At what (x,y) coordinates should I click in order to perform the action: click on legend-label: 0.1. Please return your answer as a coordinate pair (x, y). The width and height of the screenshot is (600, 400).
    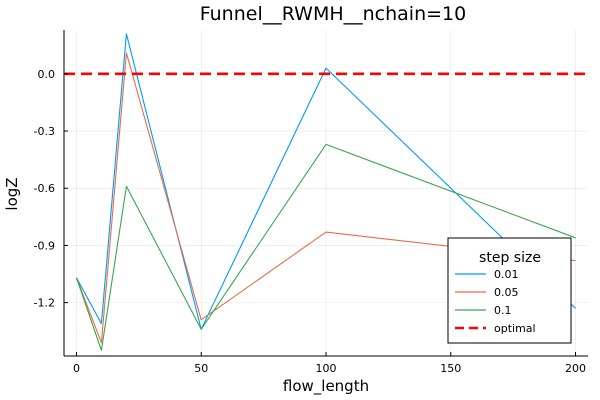
    Looking at the image, I should click on (503, 310).